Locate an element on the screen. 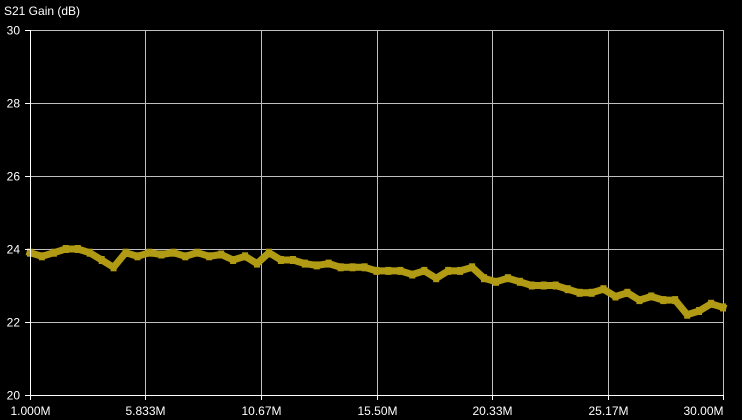 The width and height of the screenshot is (742, 420). y-tick-label: 22 is located at coordinates (14, 323).